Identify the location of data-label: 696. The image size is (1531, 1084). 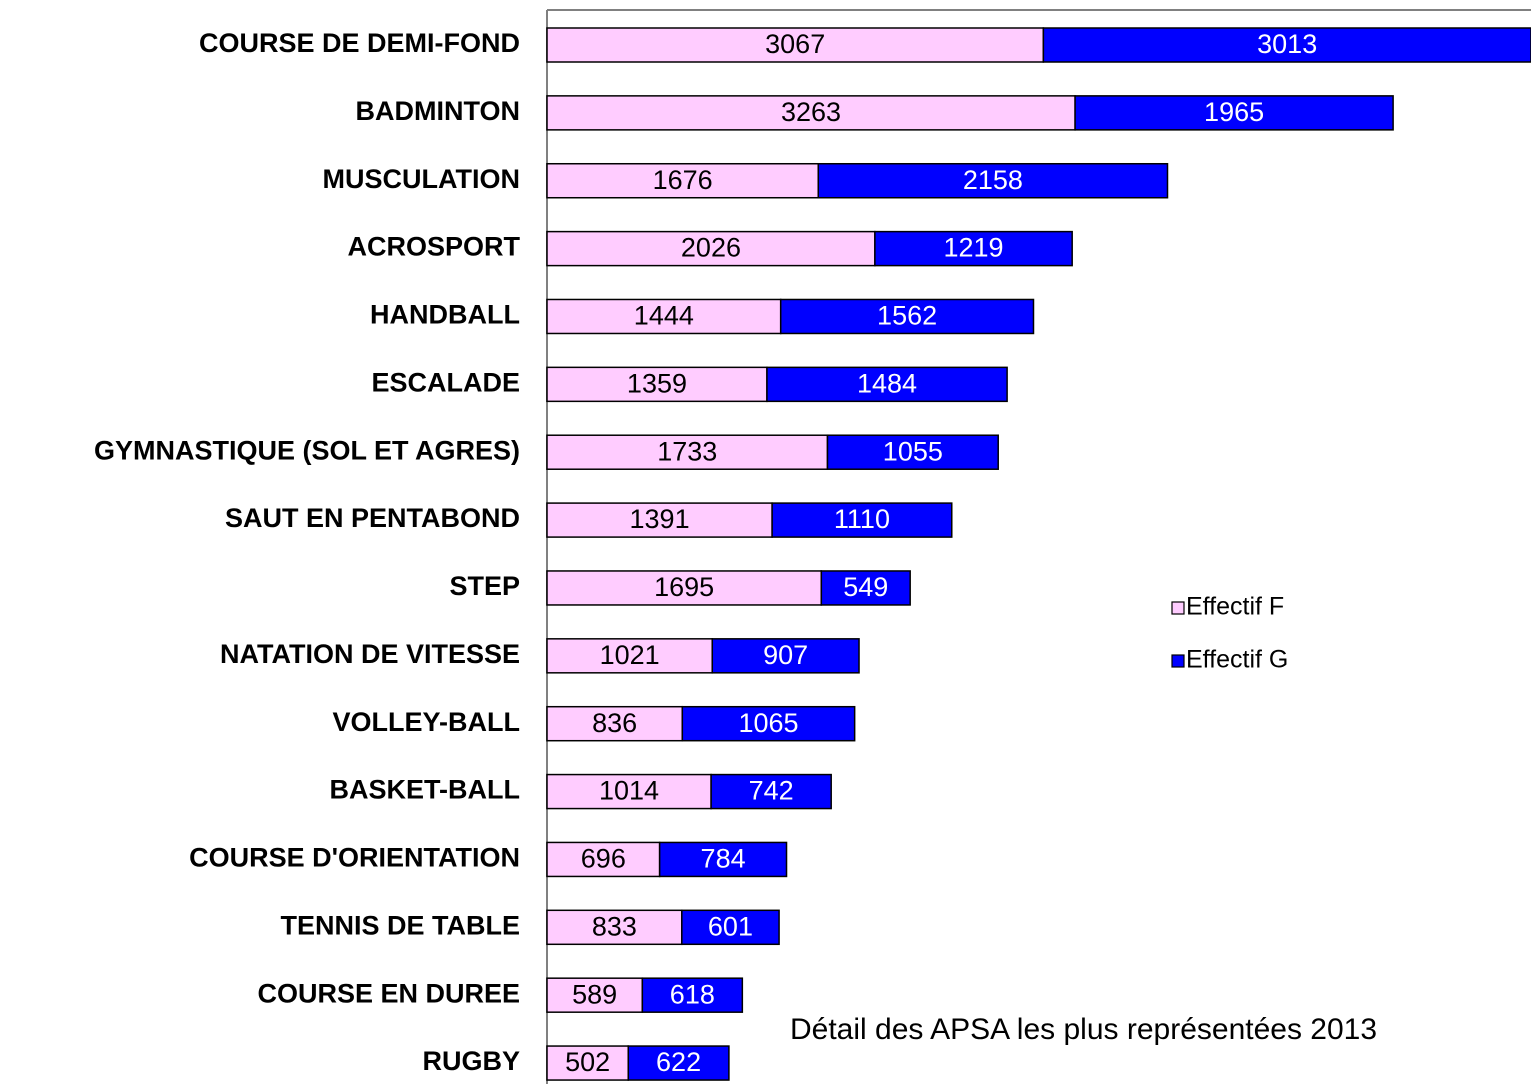
(603, 859).